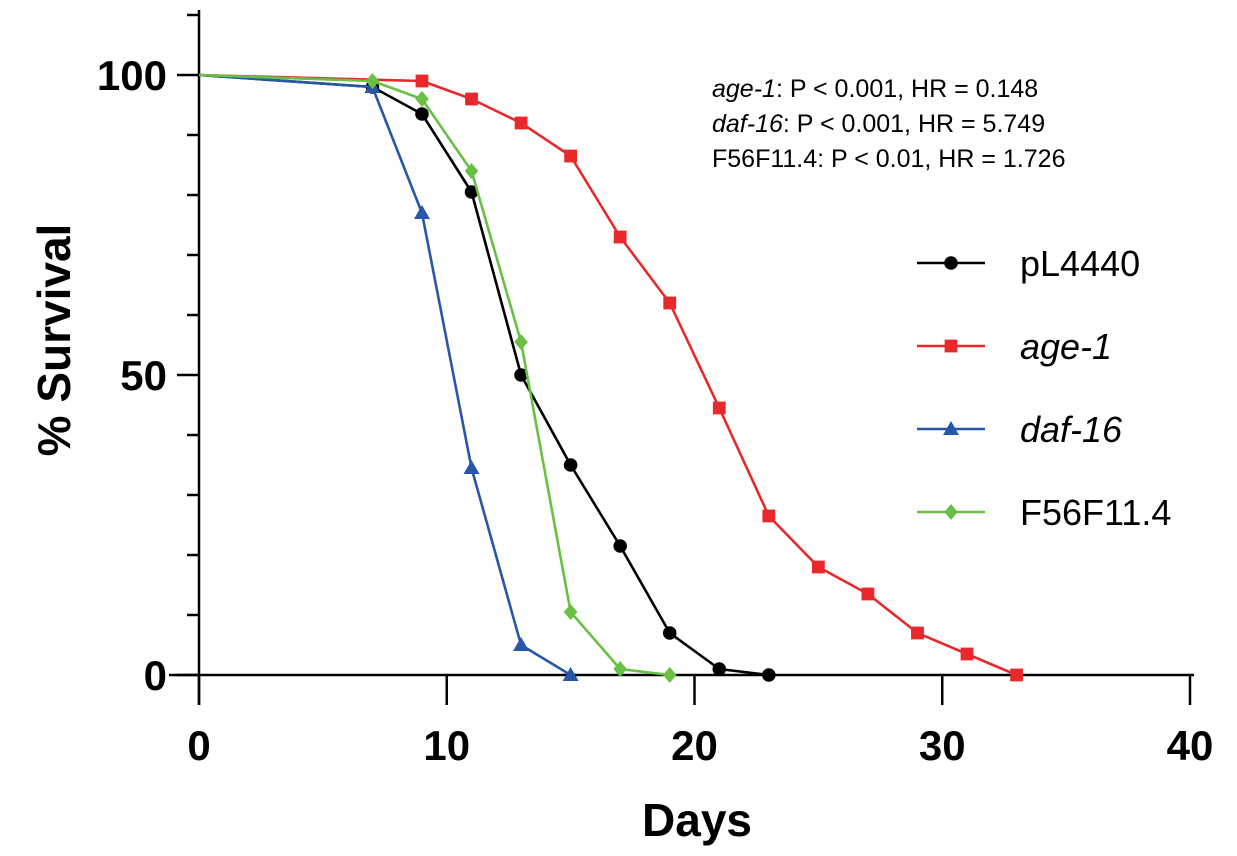 The height and width of the screenshot is (856, 1237). What do you see at coordinates (1080, 263) in the screenshot?
I see `legend-label: pL4440` at bounding box center [1080, 263].